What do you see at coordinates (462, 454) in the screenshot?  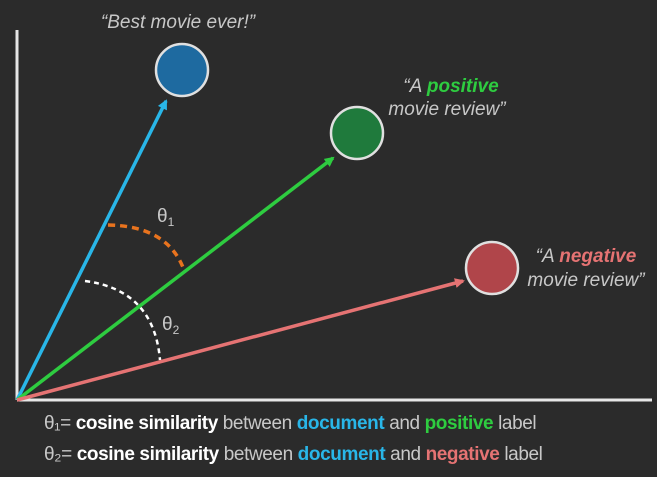 I see `legend-theta2-label-word: negative` at bounding box center [462, 454].